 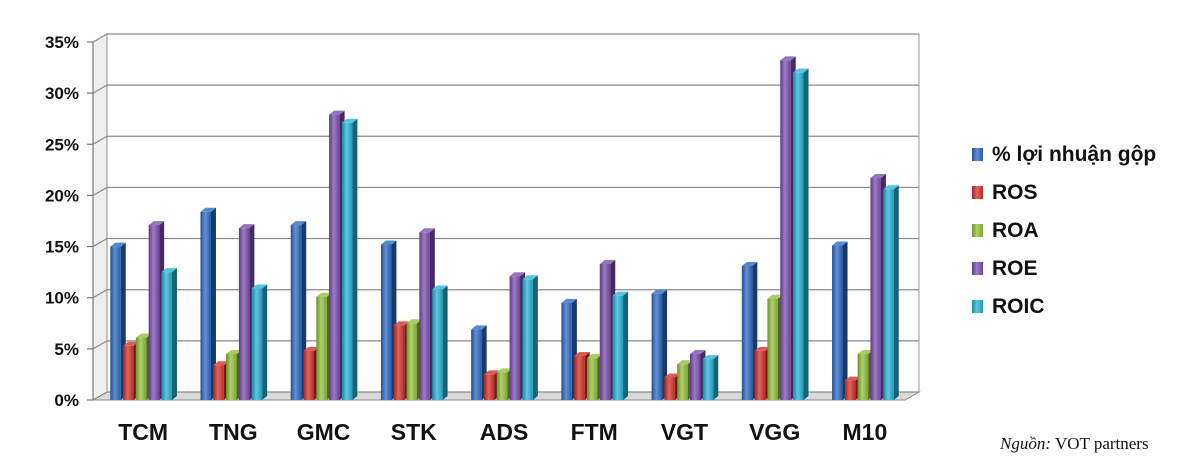 I want to click on legend-item: ROE, so click(x=1005, y=268).